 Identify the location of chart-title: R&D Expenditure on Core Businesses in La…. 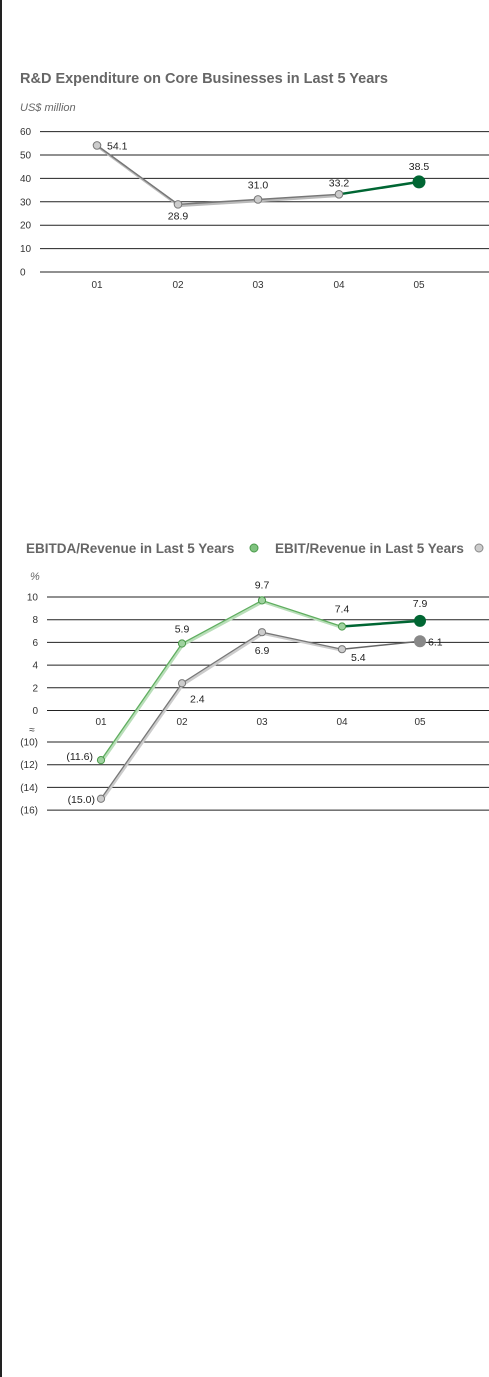
(204, 79).